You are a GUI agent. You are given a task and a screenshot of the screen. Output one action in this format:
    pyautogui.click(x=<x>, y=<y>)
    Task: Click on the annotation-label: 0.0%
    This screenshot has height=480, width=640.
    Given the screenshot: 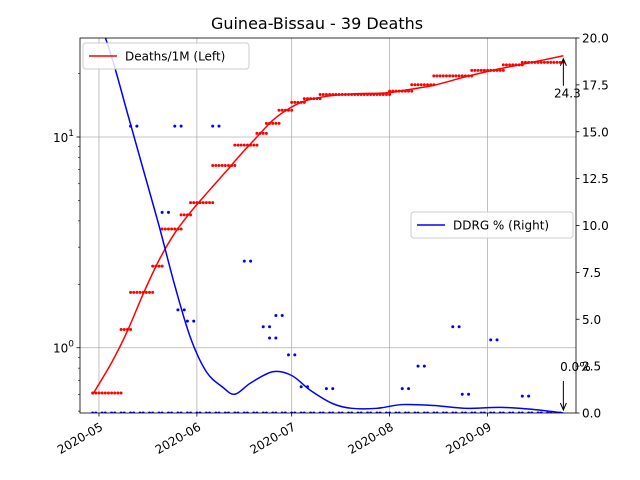 What is the action you would take?
    pyautogui.click(x=575, y=367)
    